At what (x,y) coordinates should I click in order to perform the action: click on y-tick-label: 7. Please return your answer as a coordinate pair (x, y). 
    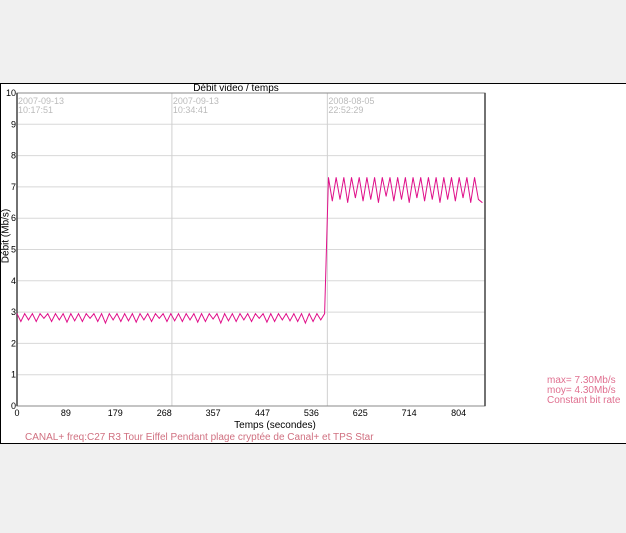
    Looking at the image, I should click on (13, 187).